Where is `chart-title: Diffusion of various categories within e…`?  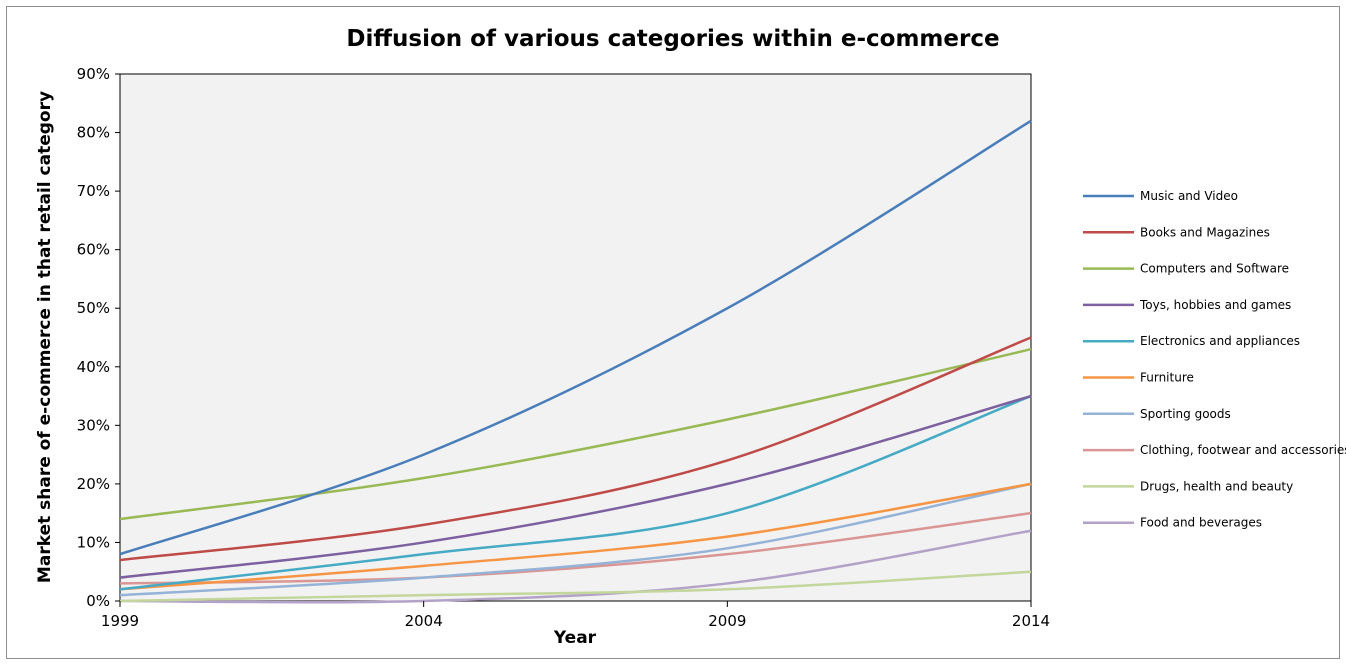
chart-title: Diffusion of various categories within e… is located at coordinates (673, 39).